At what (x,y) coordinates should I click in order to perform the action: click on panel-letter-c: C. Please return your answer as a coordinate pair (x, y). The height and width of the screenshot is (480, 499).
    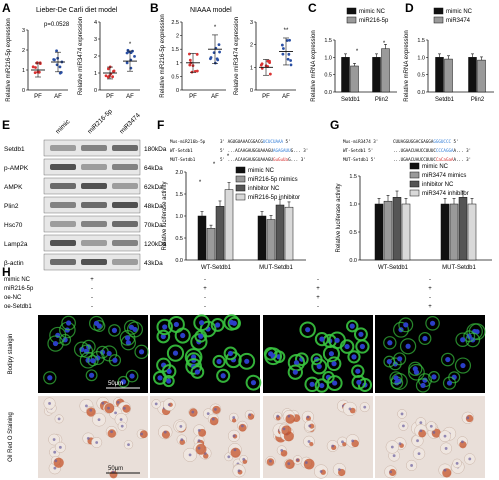
    Looking at the image, I should click on (312, 8).